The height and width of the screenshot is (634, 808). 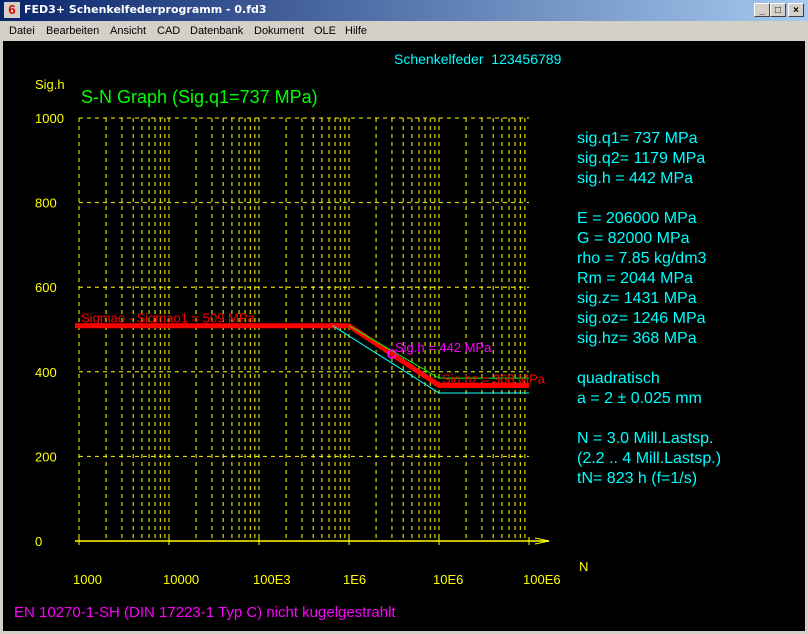 I want to click on info-line: sig.h = 442 MPa, so click(x=635, y=178).